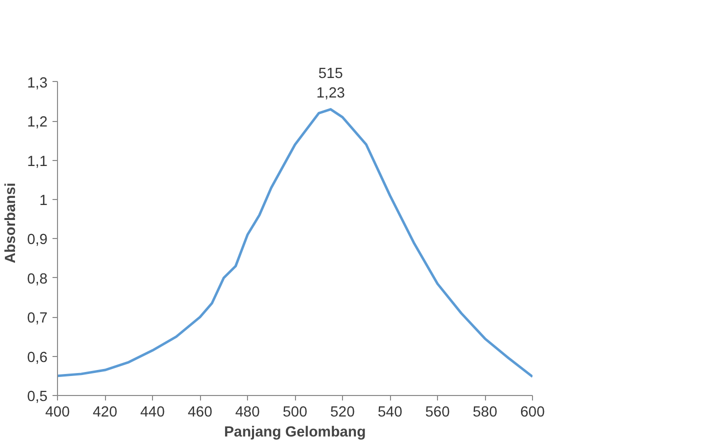 The height and width of the screenshot is (443, 712). Describe the element at coordinates (342, 412) in the screenshot. I see `x-tick-label: 520` at that location.